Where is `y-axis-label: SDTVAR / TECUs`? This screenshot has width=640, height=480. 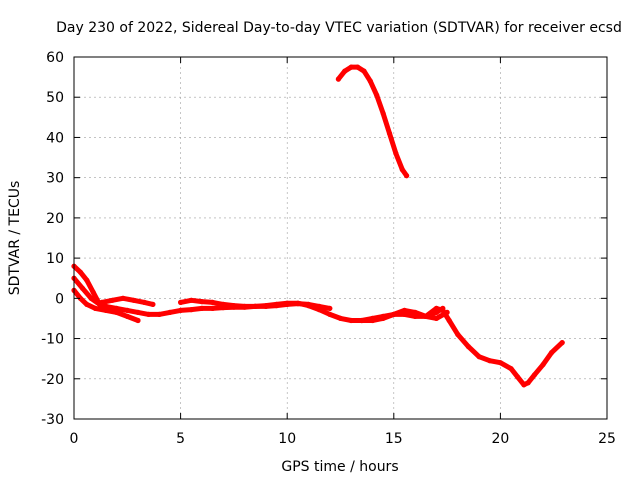 y-axis-label: SDTVAR / TECUs is located at coordinates (15, 238).